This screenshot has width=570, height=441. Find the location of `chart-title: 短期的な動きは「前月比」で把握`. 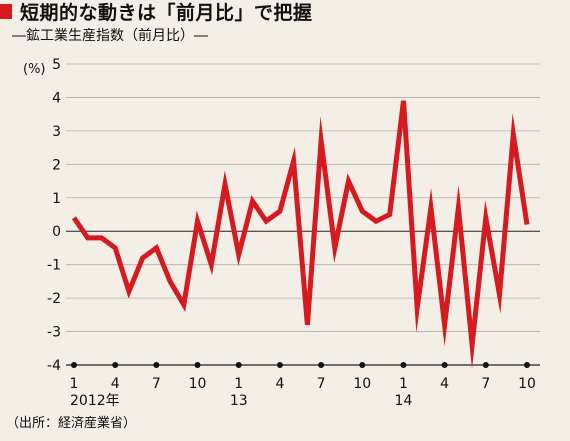

chart-title: 短期的な動きは「前月比」で把握 is located at coordinates (166, 13).